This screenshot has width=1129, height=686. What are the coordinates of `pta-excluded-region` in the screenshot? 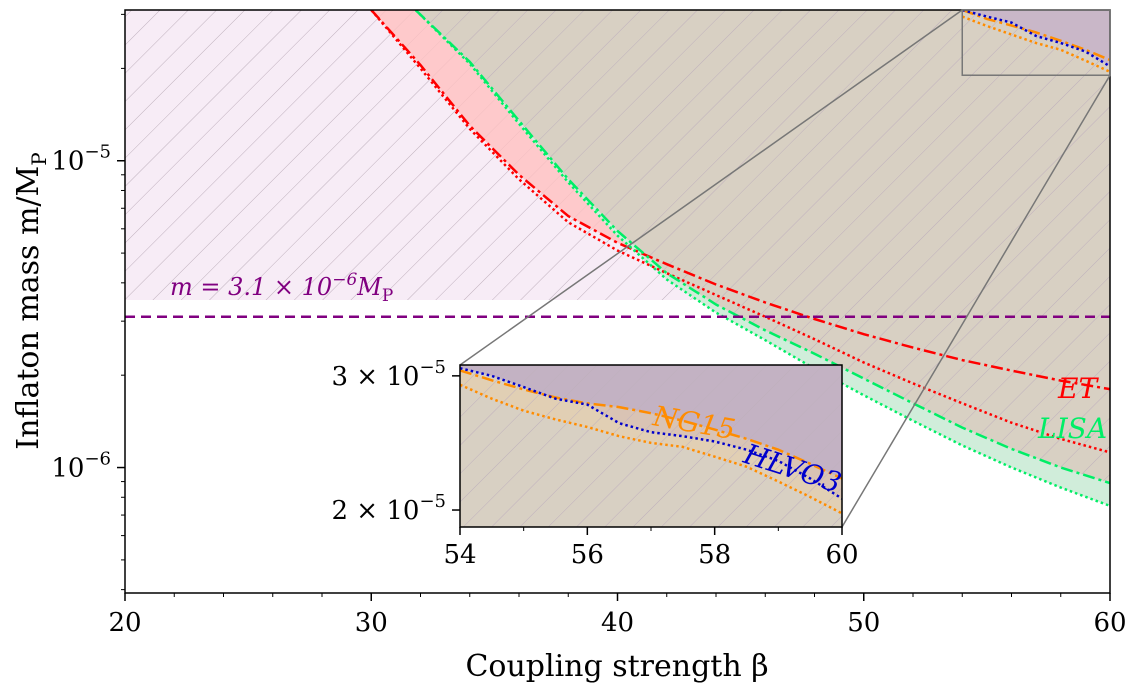 It's located at (1036, 38).